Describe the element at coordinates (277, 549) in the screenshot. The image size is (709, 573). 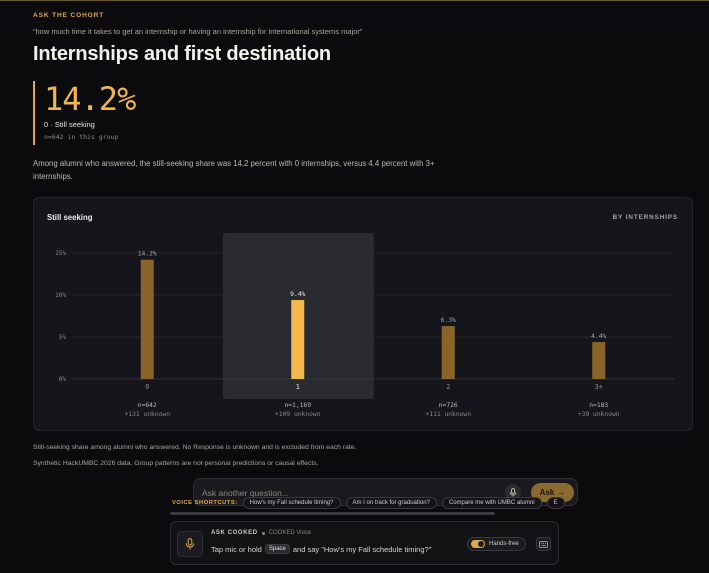
I see `space-key: Space` at that location.